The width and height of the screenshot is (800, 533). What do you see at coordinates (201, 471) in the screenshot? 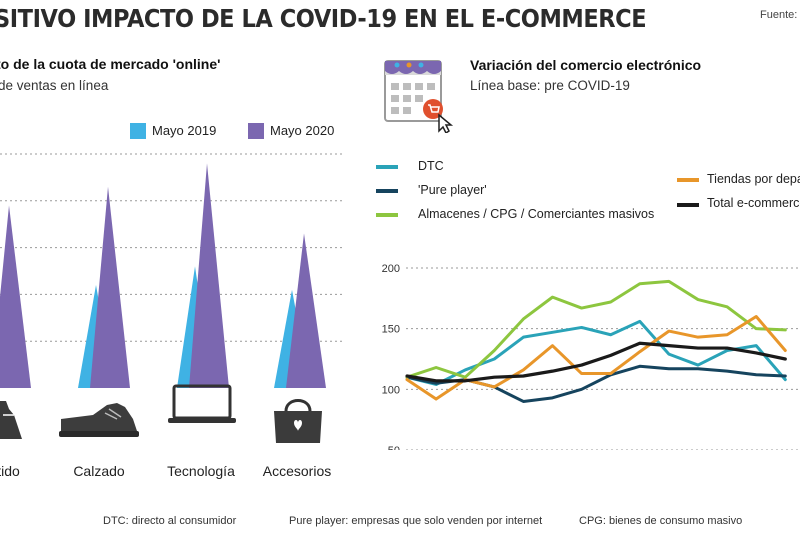
I see `category-label-tecnologia: Tecnología` at bounding box center [201, 471].